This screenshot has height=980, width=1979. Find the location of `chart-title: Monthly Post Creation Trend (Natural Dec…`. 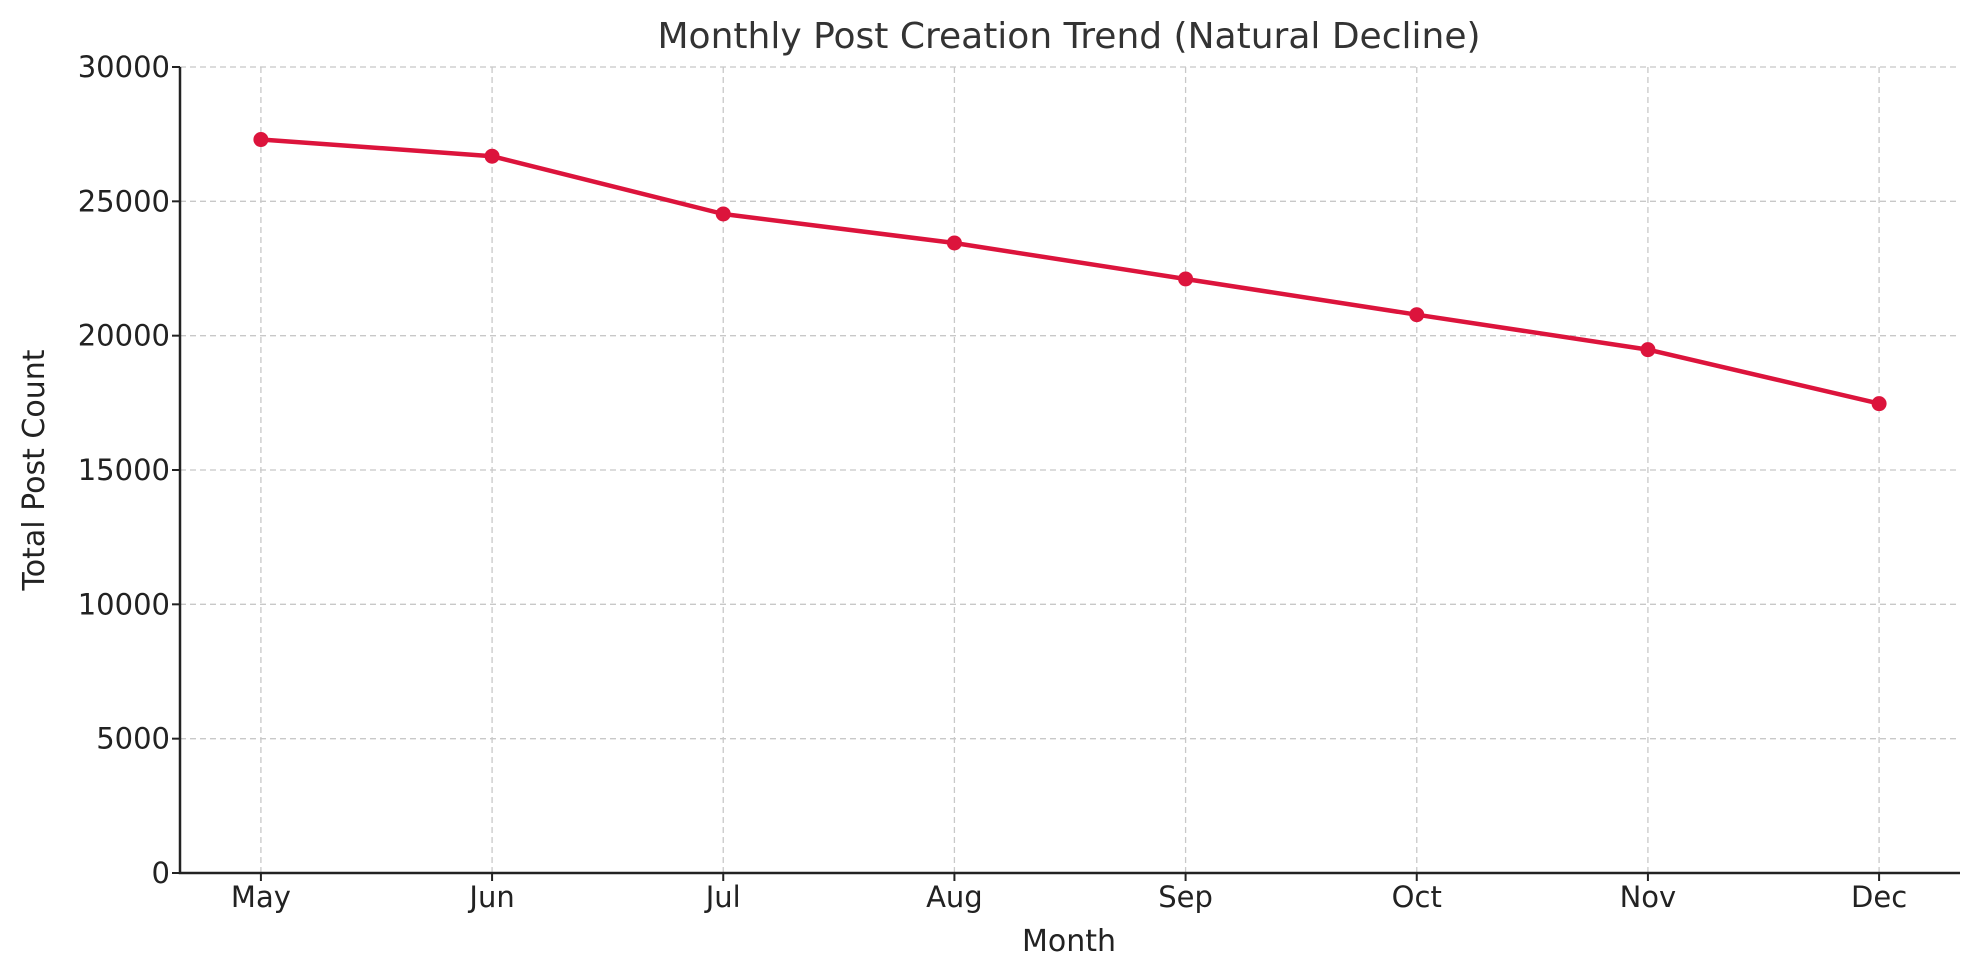

chart-title: Monthly Post Creation Trend (Natural Dec… is located at coordinates (1068, 36).